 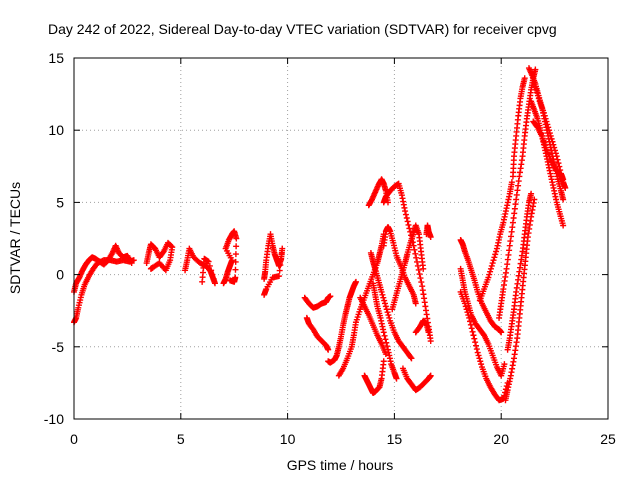 What do you see at coordinates (60, 275) in the screenshot?
I see `y-tick-label: 0` at bounding box center [60, 275].